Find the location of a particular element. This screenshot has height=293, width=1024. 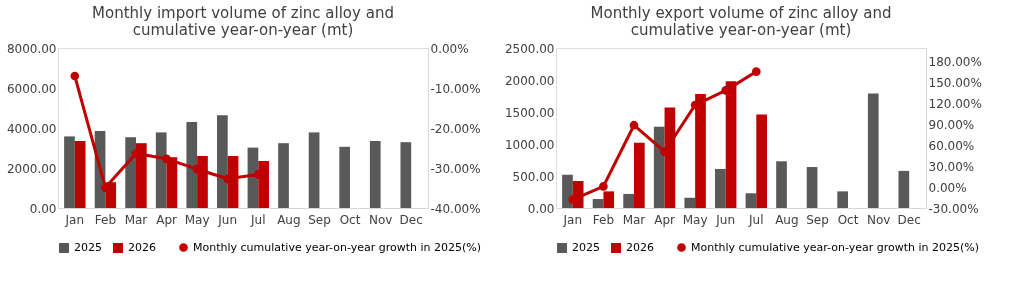

y-tick-label: 1500.00 is located at coordinates (529, 112).